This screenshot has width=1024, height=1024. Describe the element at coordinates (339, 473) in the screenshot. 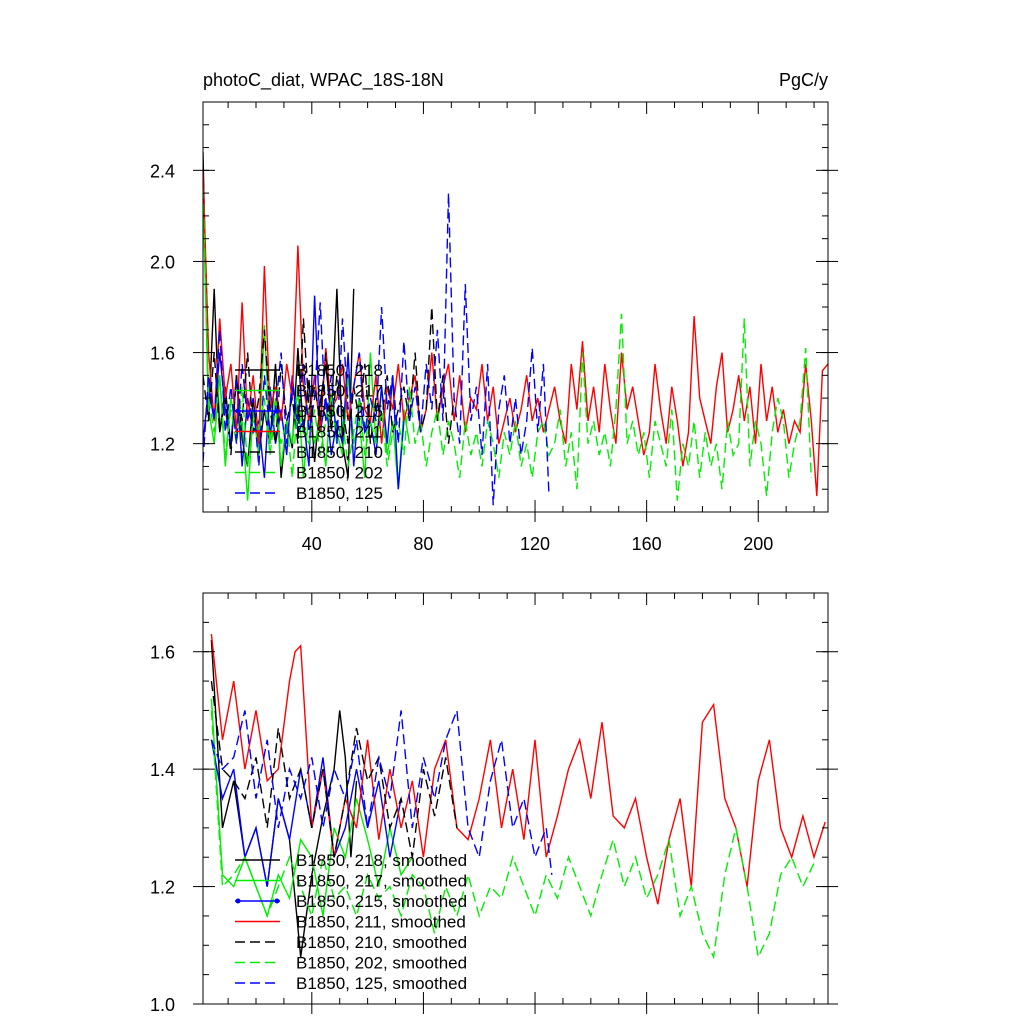

I see `legend-label: B1850, 202` at that location.